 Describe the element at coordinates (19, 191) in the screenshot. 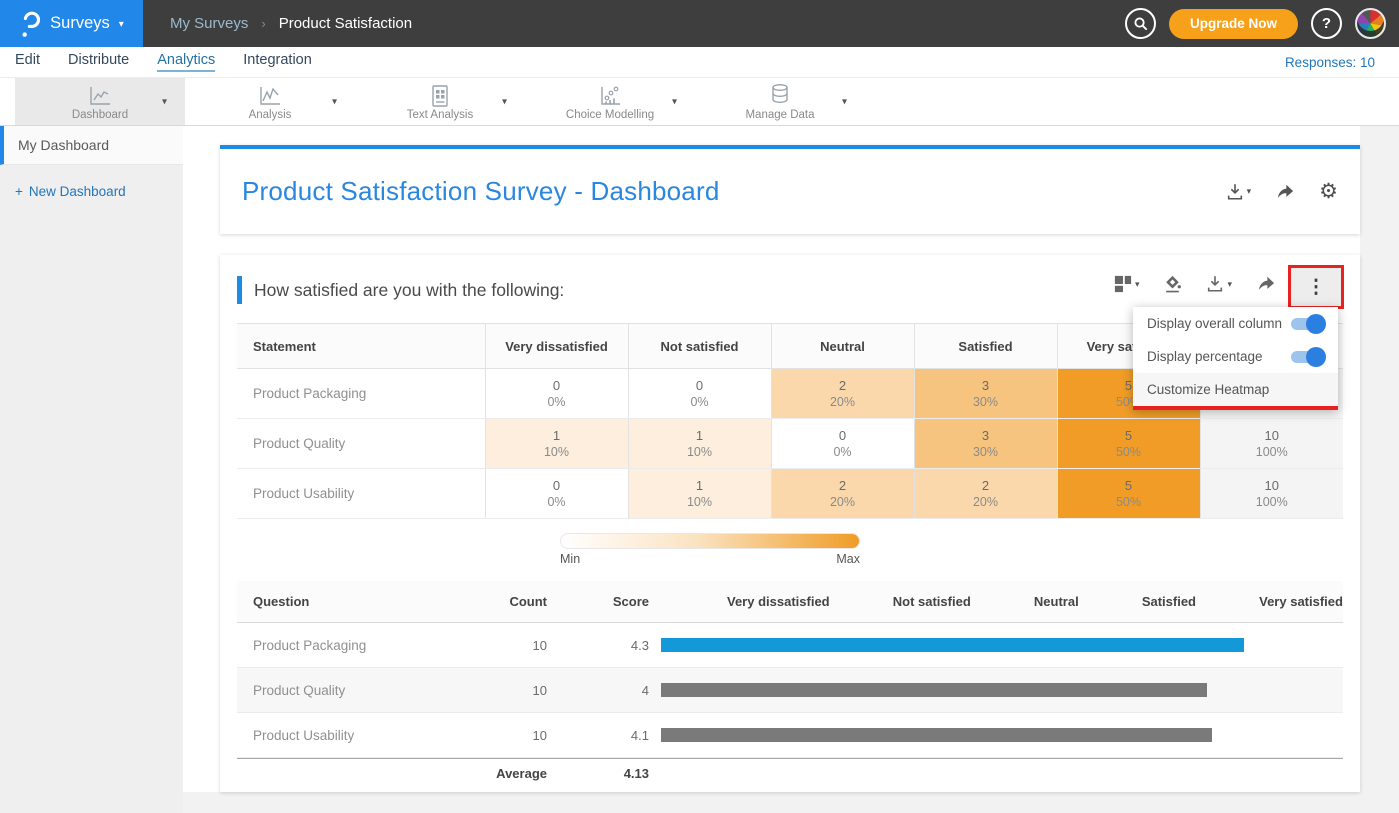

I see `plus-icon: +` at that location.